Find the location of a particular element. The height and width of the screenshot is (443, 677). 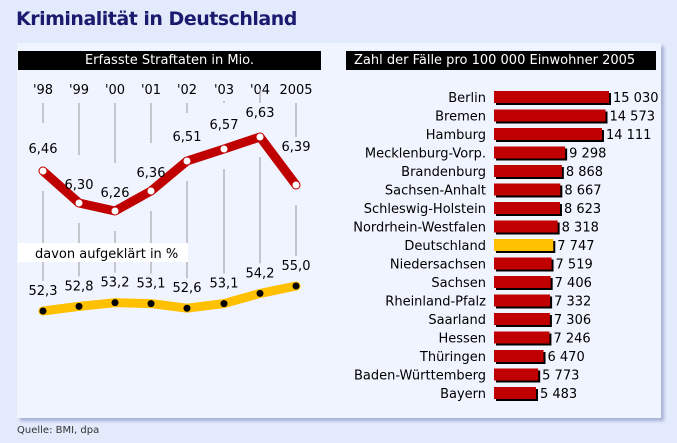

source-note: Quelle: BMI, dpa is located at coordinates (58, 430).